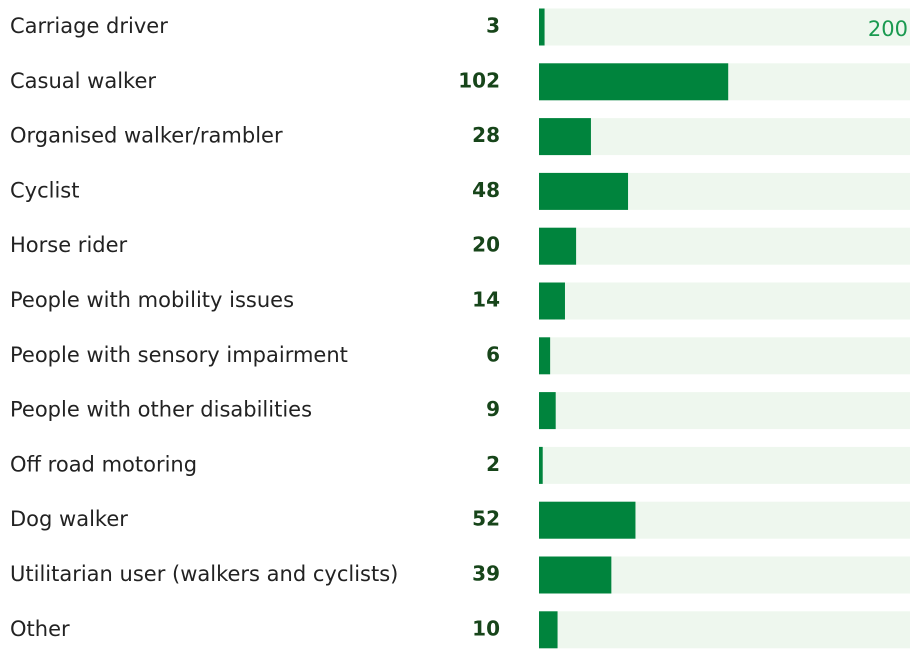 This screenshot has width=914, height=651. Describe the element at coordinates (486, 245) in the screenshot. I see `value-label: 20` at that location.